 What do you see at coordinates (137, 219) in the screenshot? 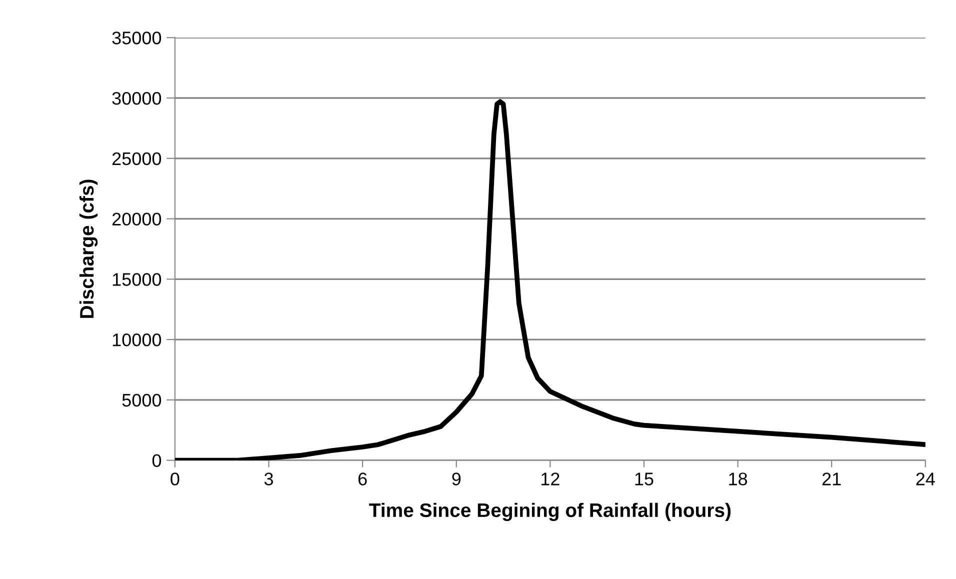
I see `y-tick-label: 20000` at bounding box center [137, 219].